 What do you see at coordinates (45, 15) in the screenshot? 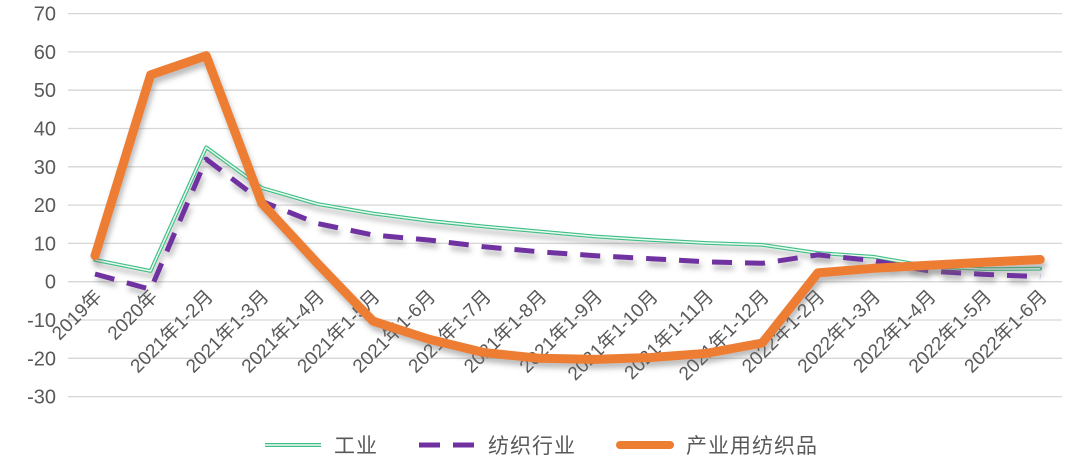
I see `y-axis-tick-label: 70` at bounding box center [45, 15].